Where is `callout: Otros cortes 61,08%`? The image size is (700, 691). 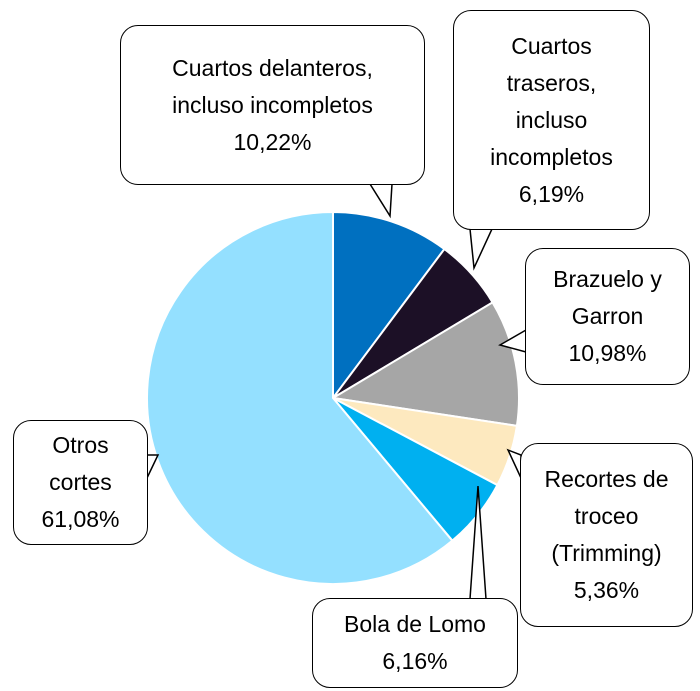 callout: Otros cortes 61,08% is located at coordinates (80, 482).